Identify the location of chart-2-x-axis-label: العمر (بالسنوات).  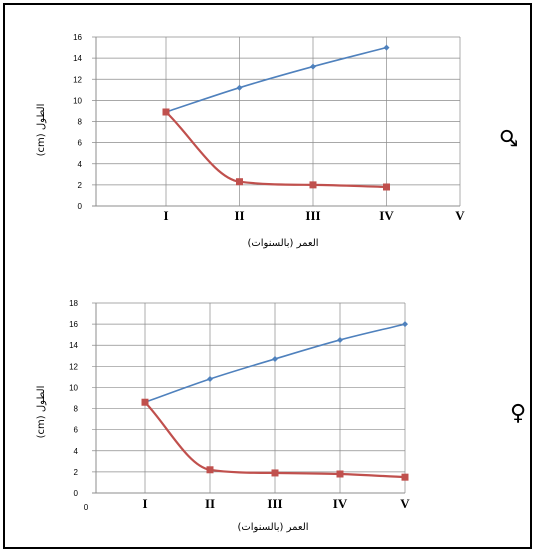
(272, 527).